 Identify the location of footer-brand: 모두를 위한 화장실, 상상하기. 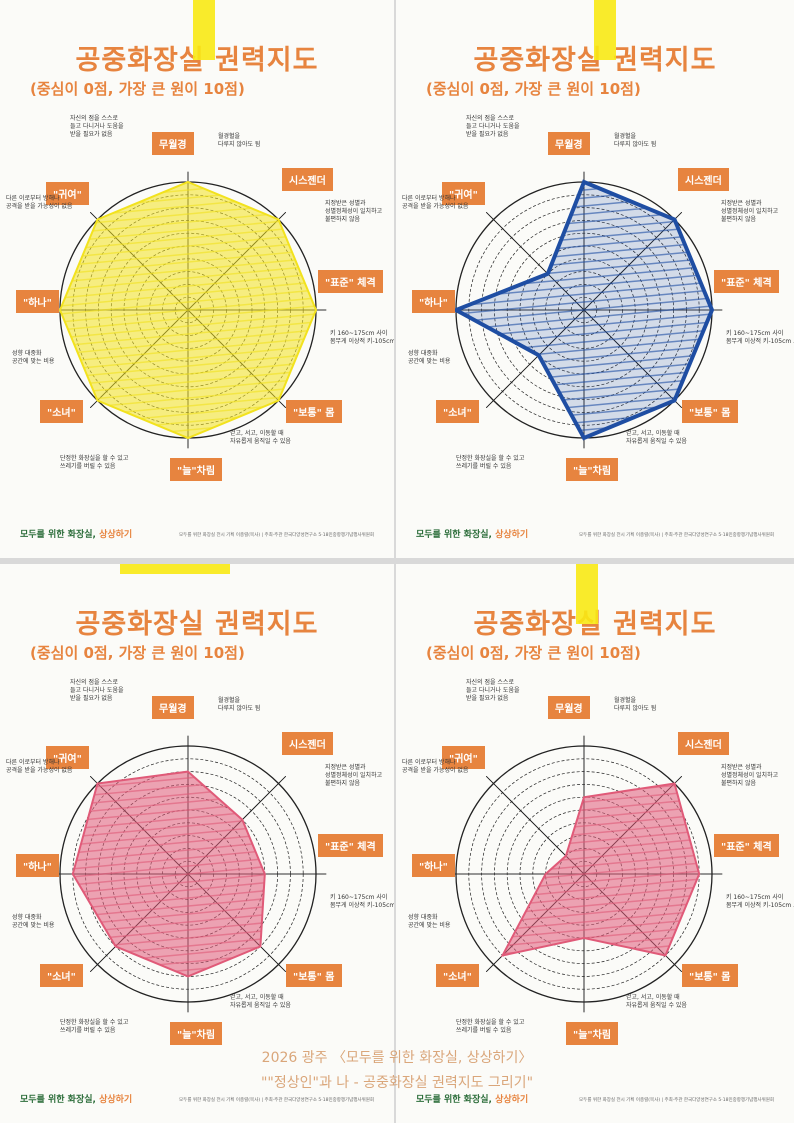
(472, 1098).